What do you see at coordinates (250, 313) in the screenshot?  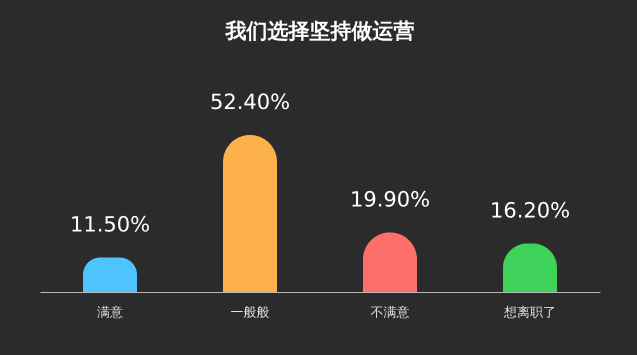 I see `x-tick-label: 一般般` at bounding box center [250, 313].